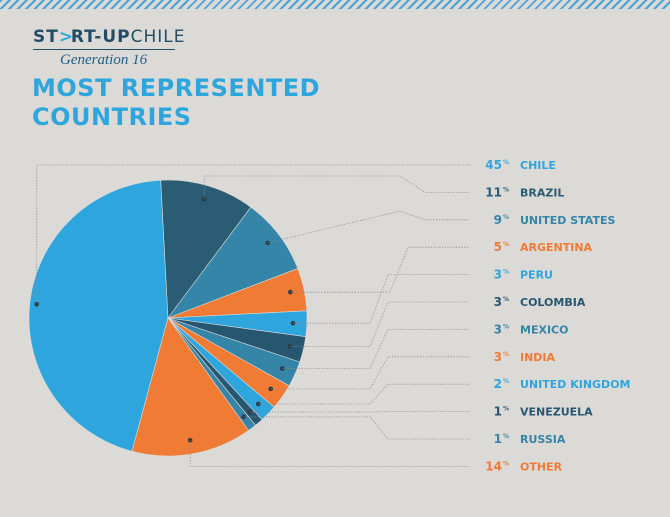  I want to click on legend-label-venezuela: VENEZUELA, so click(556, 412).